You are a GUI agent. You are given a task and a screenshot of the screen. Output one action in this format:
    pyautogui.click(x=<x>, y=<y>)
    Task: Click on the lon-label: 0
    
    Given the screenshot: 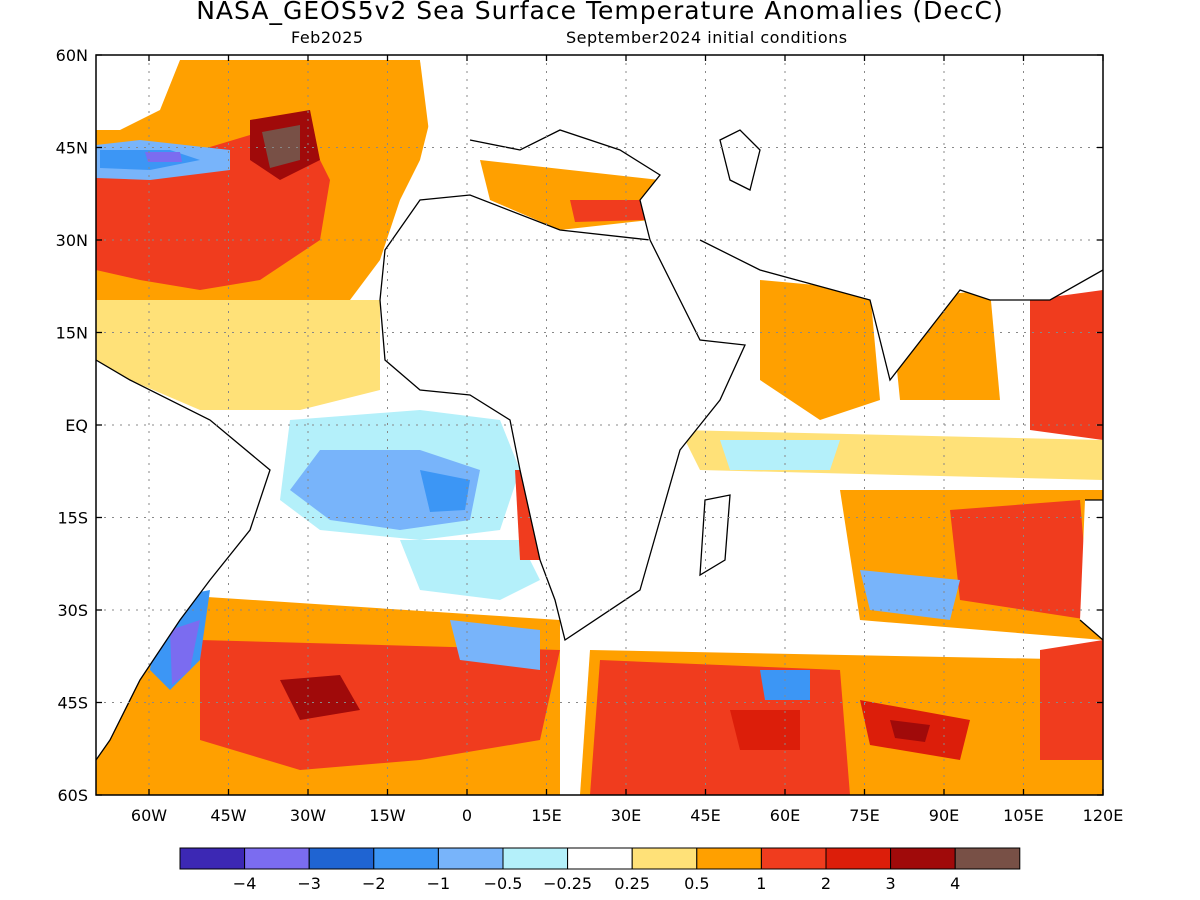 What is the action you would take?
    pyautogui.click(x=467, y=815)
    